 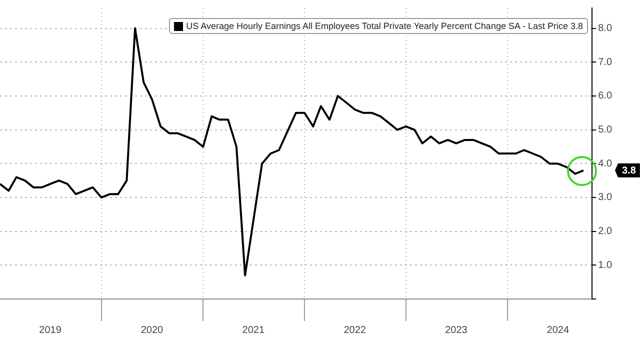 What do you see at coordinates (253, 330) in the screenshot?
I see `x-tick-label: 2021` at bounding box center [253, 330].